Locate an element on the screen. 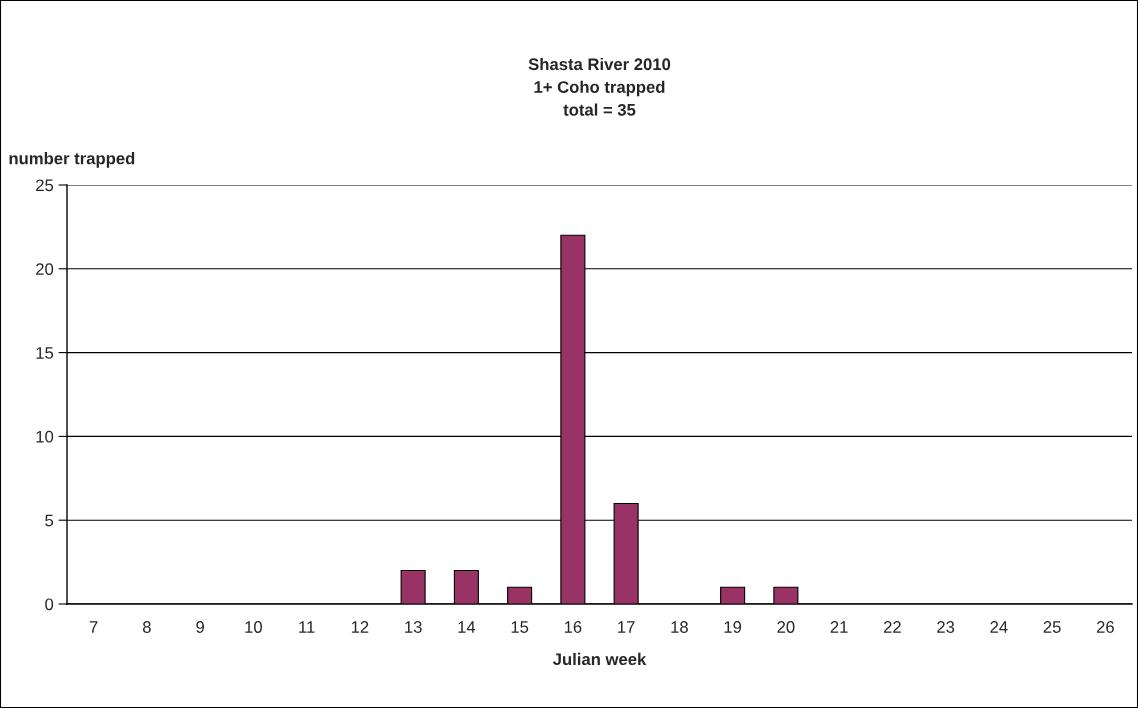  x-tick-label: 18 is located at coordinates (679, 627).